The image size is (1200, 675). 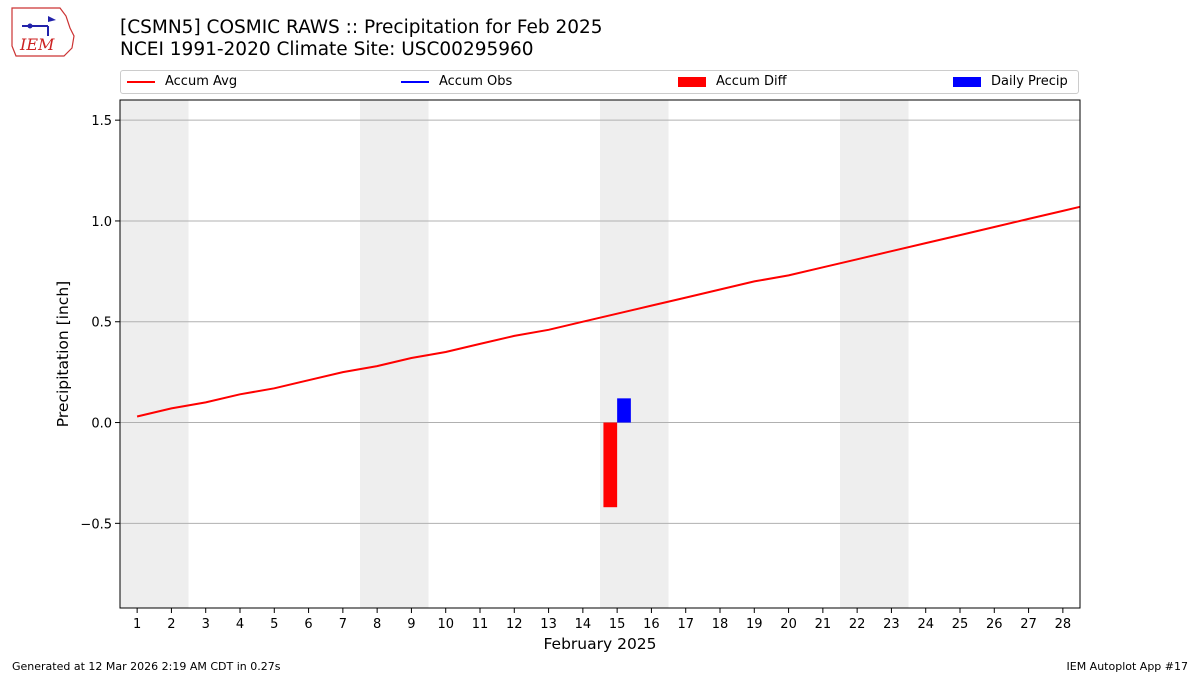 What do you see at coordinates (617, 624) in the screenshot?
I see `x-tick-label: 15` at bounding box center [617, 624].